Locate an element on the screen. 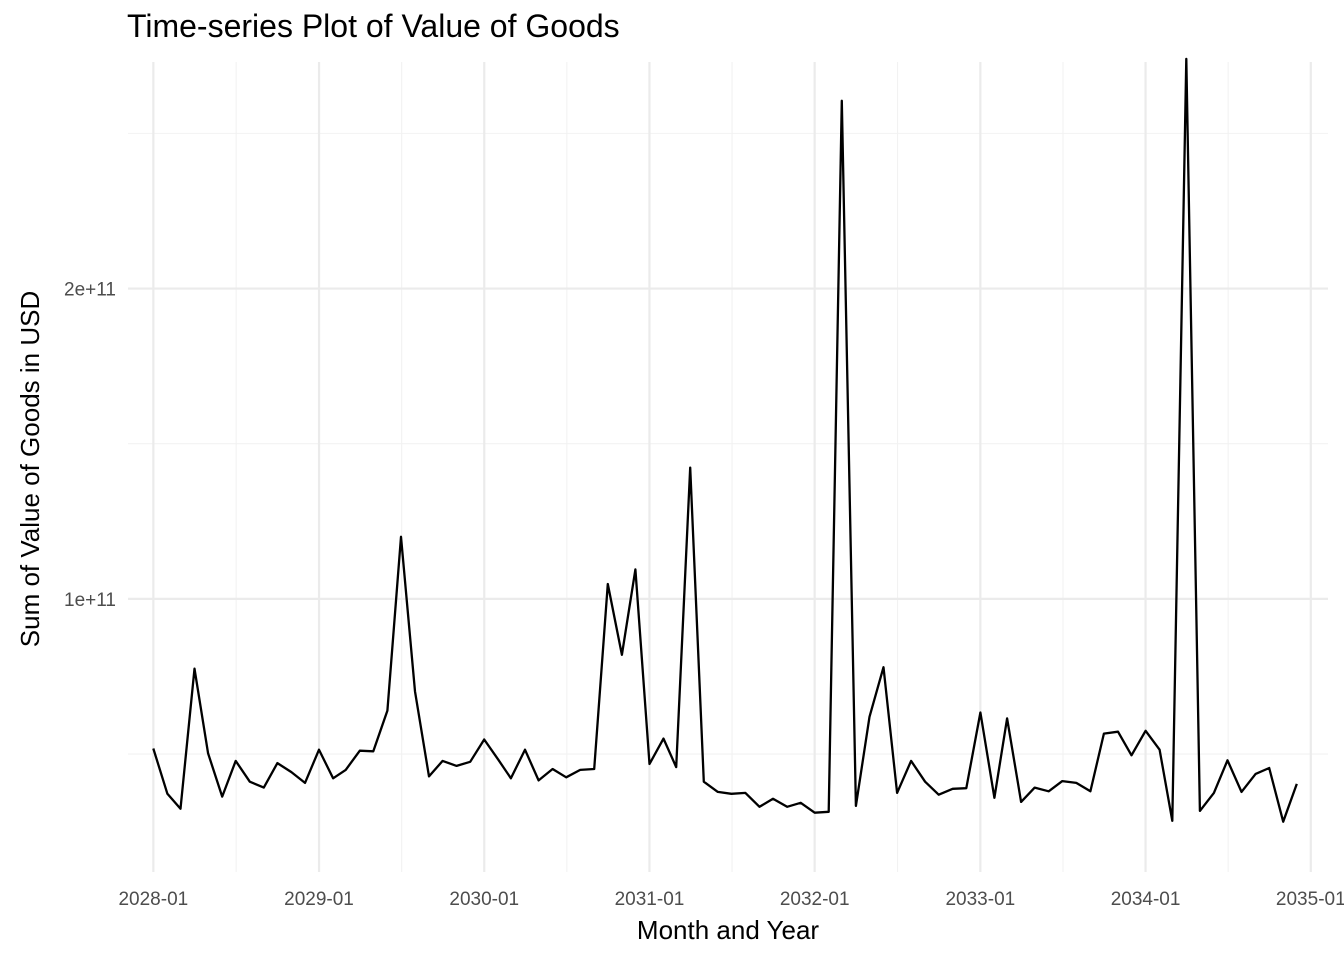 The image size is (1344, 960). x-tick-label: 2034-01 is located at coordinates (1146, 899).